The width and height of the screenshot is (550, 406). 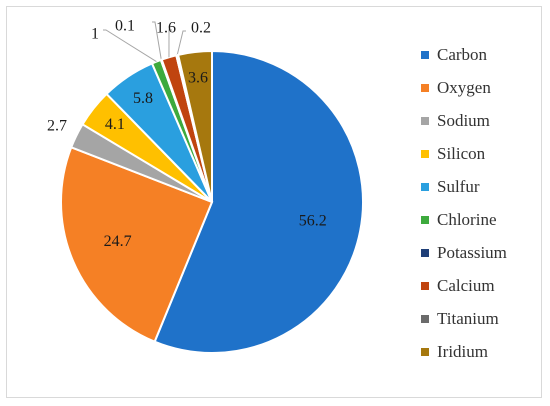 I want to click on legend-item-silicon: Silicon, so click(x=464, y=153).